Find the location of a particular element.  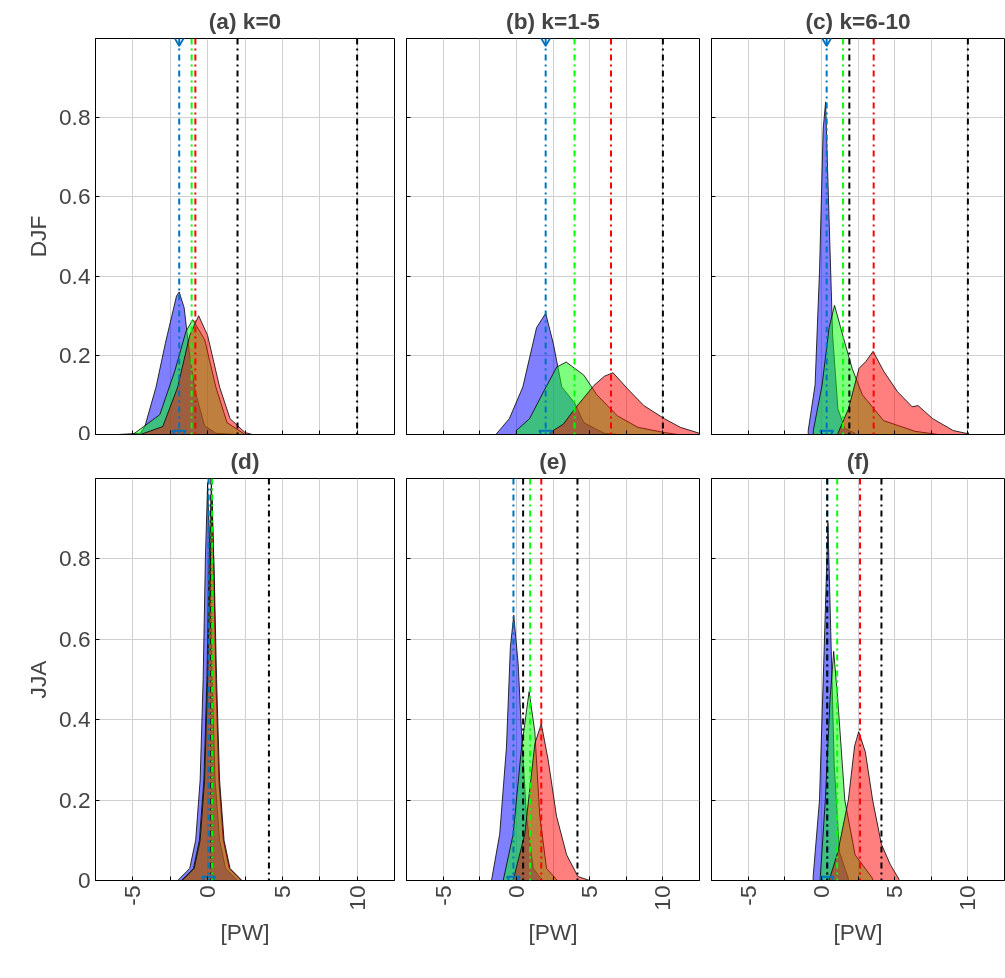

chart-title: (c) k=6-10 is located at coordinates (858, 20).